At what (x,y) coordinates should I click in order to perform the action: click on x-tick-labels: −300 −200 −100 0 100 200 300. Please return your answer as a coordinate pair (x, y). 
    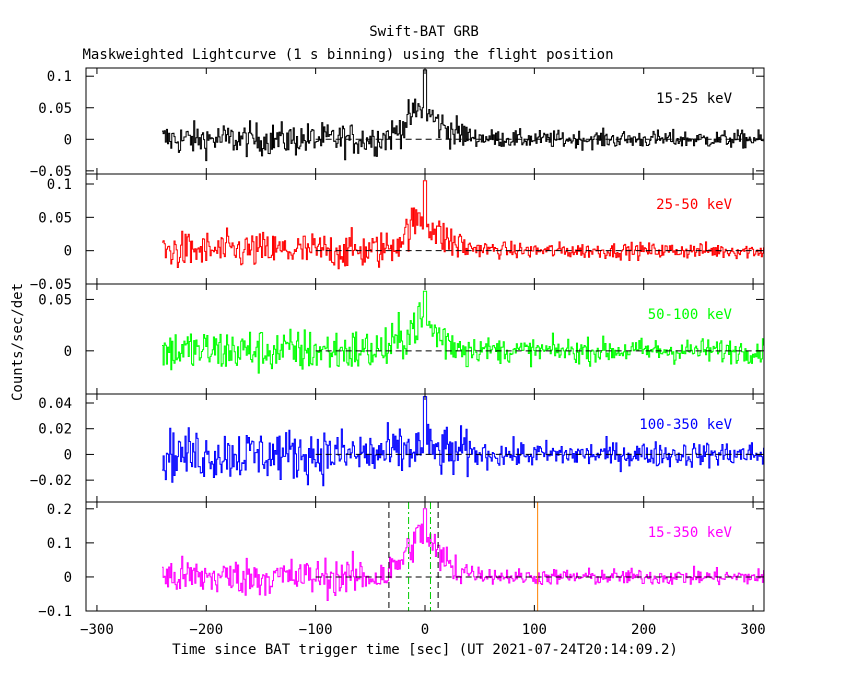
    Looking at the image, I should click on (423, 630).